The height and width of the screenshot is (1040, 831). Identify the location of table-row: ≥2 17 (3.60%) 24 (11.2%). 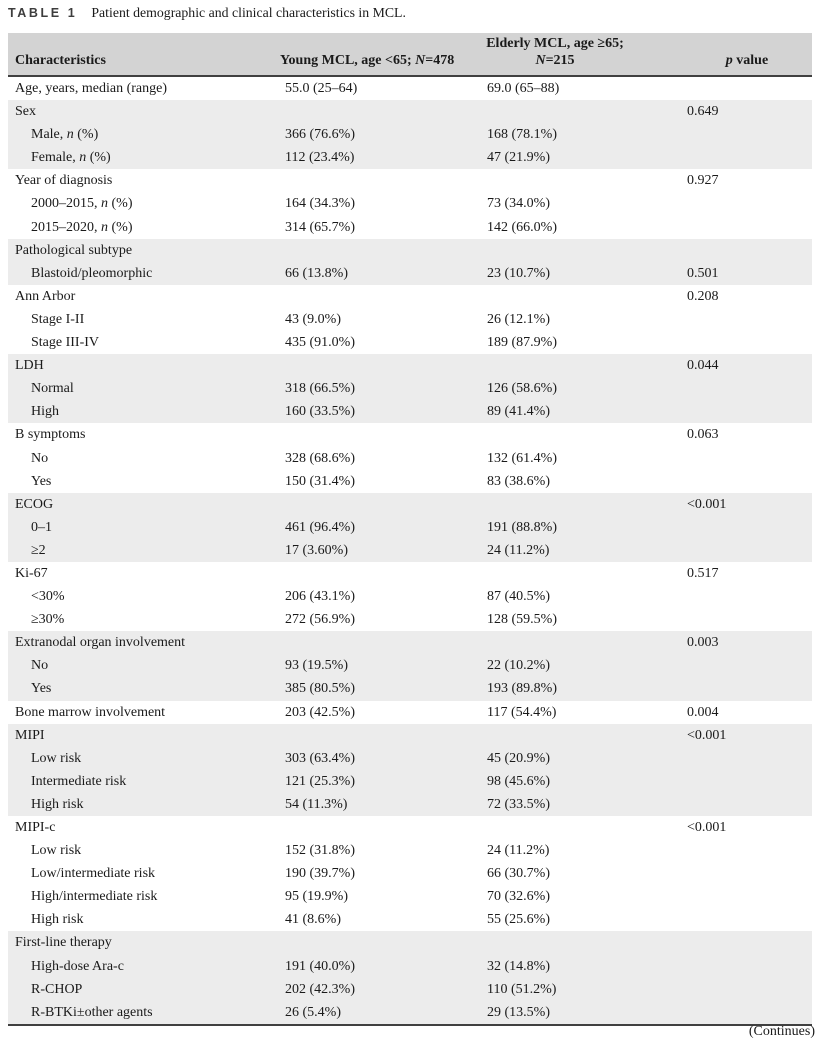
(410, 550).